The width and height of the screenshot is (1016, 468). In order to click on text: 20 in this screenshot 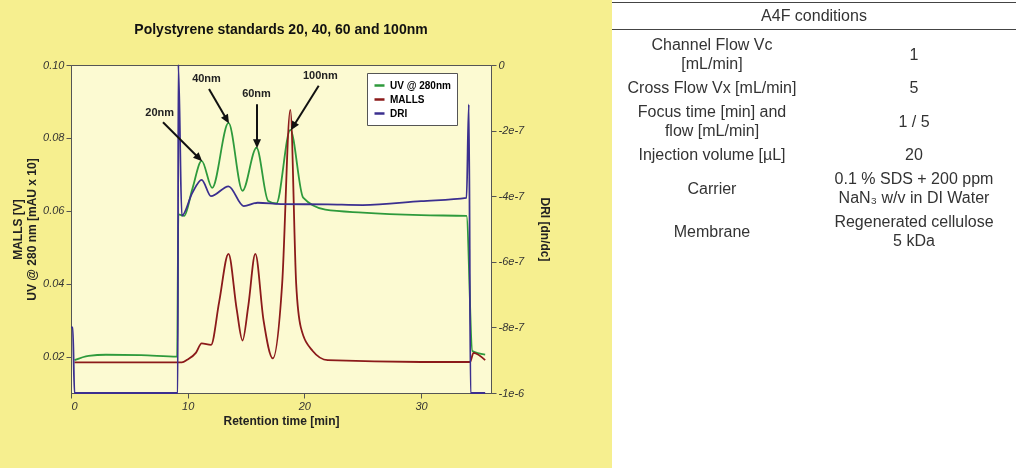, I will do `click(914, 154)`.